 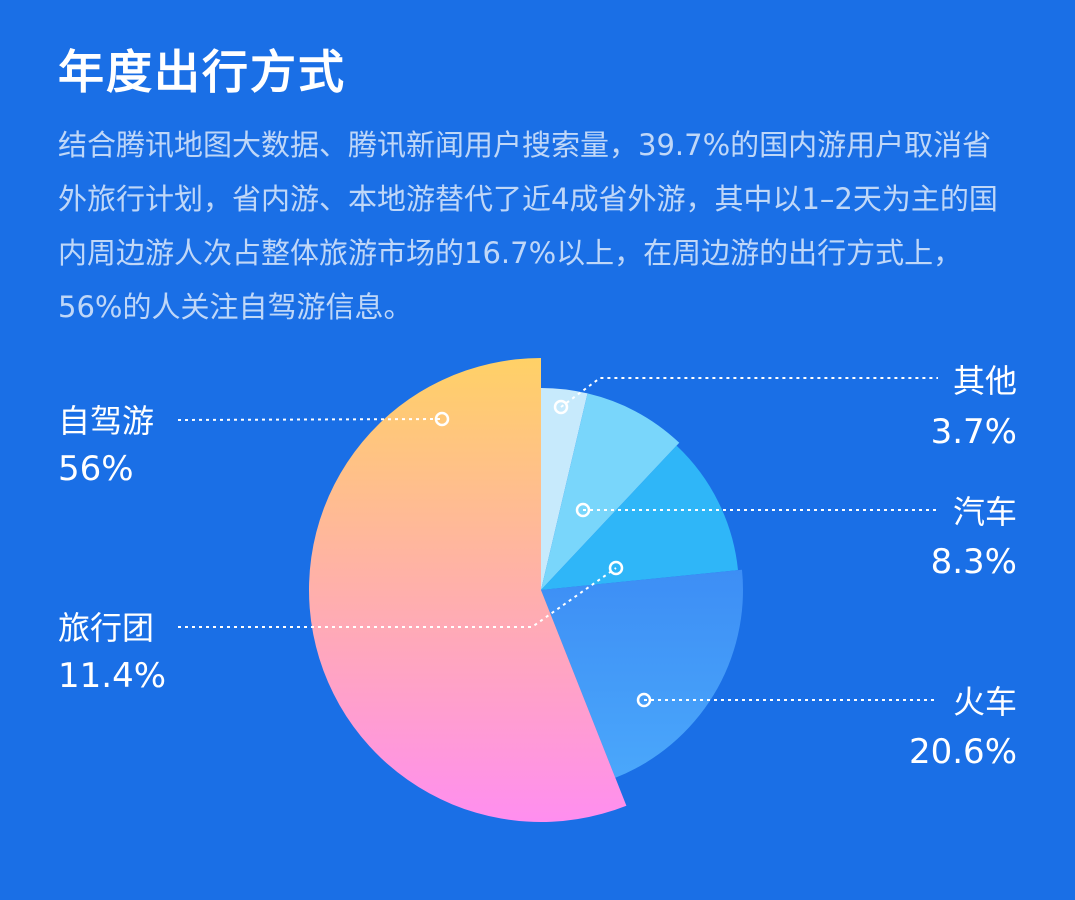 I want to click on slice-name-label-0: 自驾游, so click(x=106, y=421).